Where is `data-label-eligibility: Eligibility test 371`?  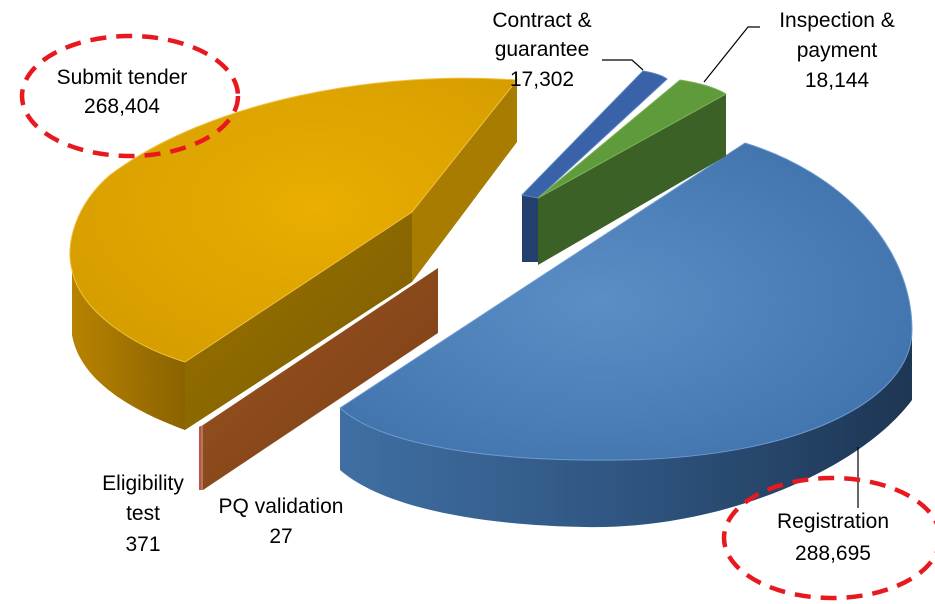 data-label-eligibility: Eligibility test 371 is located at coordinates (143, 514).